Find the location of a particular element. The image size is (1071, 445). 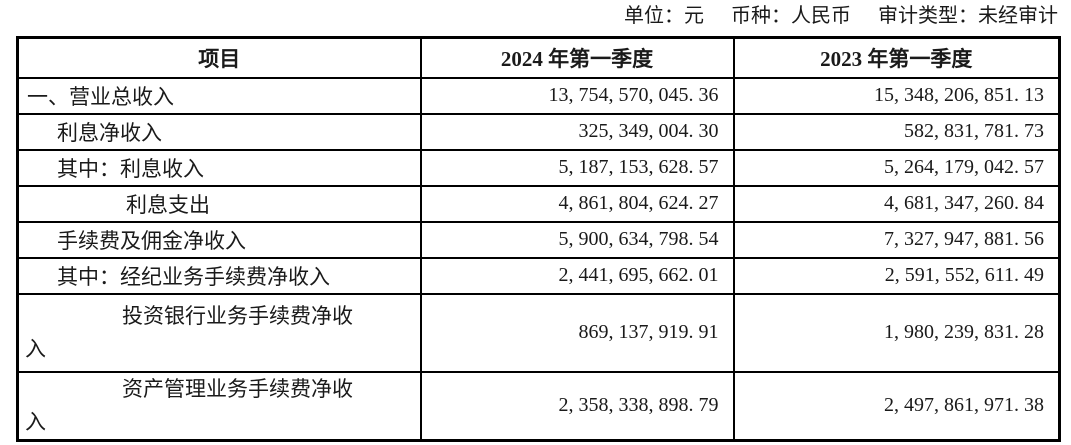

column-header-item: 项目 is located at coordinates (219, 57).